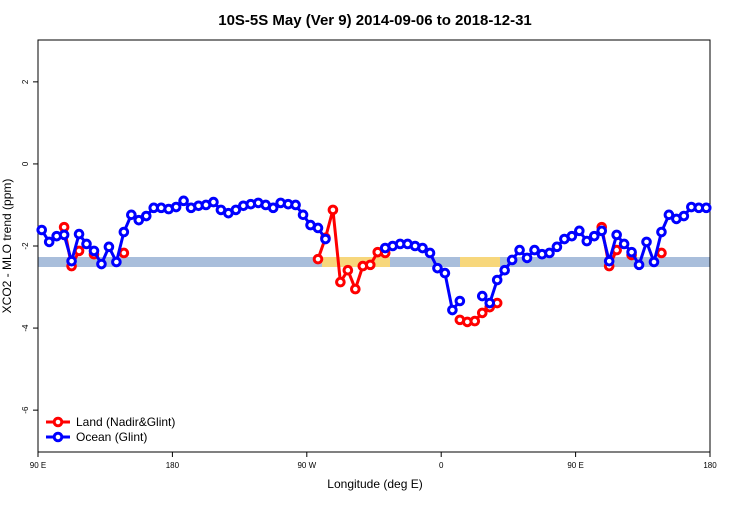  What do you see at coordinates (111, 437) in the screenshot?
I see `legend-label: Ocean (Glint)` at bounding box center [111, 437].